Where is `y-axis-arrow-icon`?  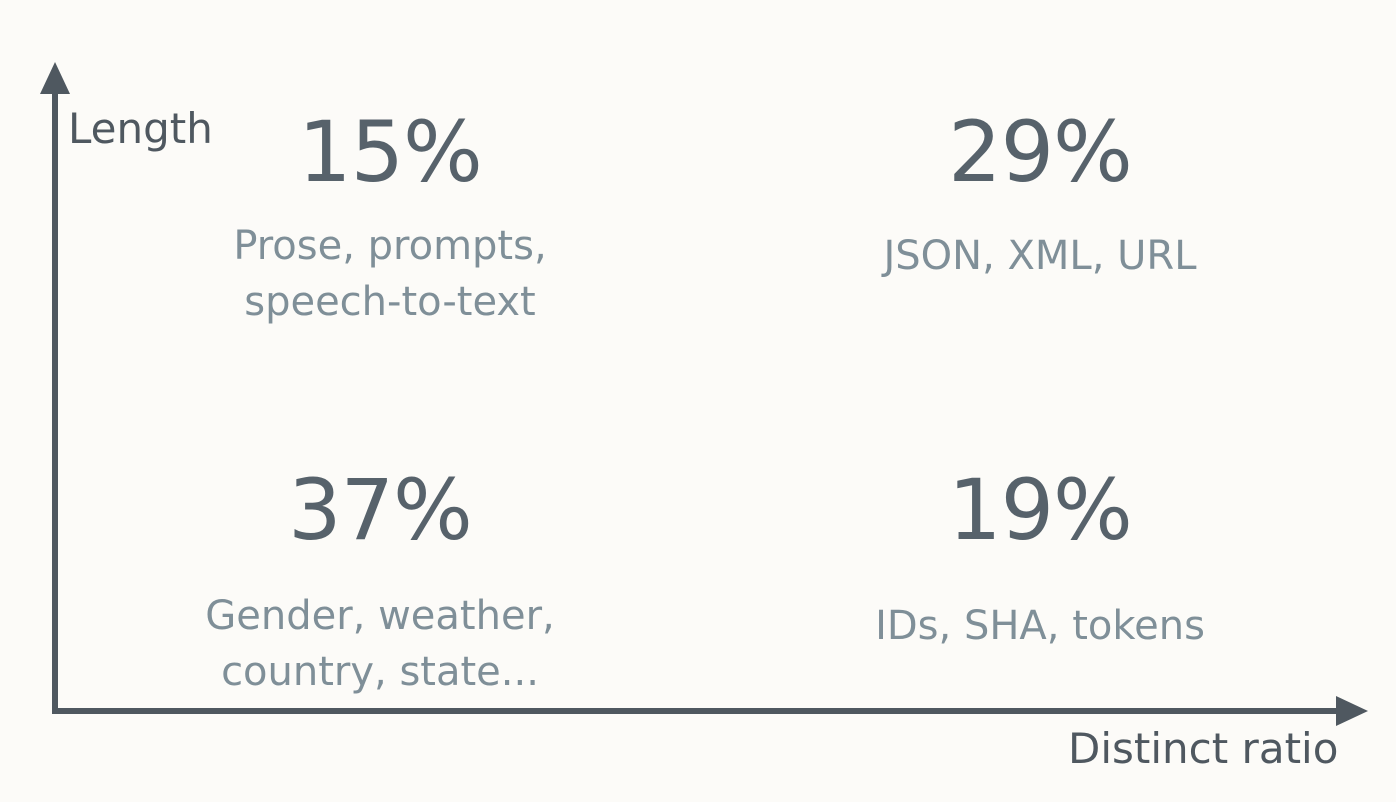 y-axis-arrow-icon is located at coordinates (55, 78).